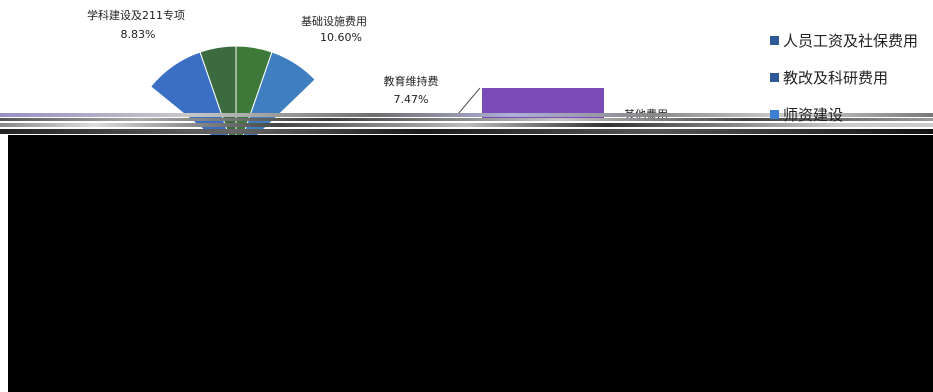 The width and height of the screenshot is (933, 392). Describe the element at coordinates (334, 21) in the screenshot. I see `label-jichu-name: 基础设施费用` at that location.